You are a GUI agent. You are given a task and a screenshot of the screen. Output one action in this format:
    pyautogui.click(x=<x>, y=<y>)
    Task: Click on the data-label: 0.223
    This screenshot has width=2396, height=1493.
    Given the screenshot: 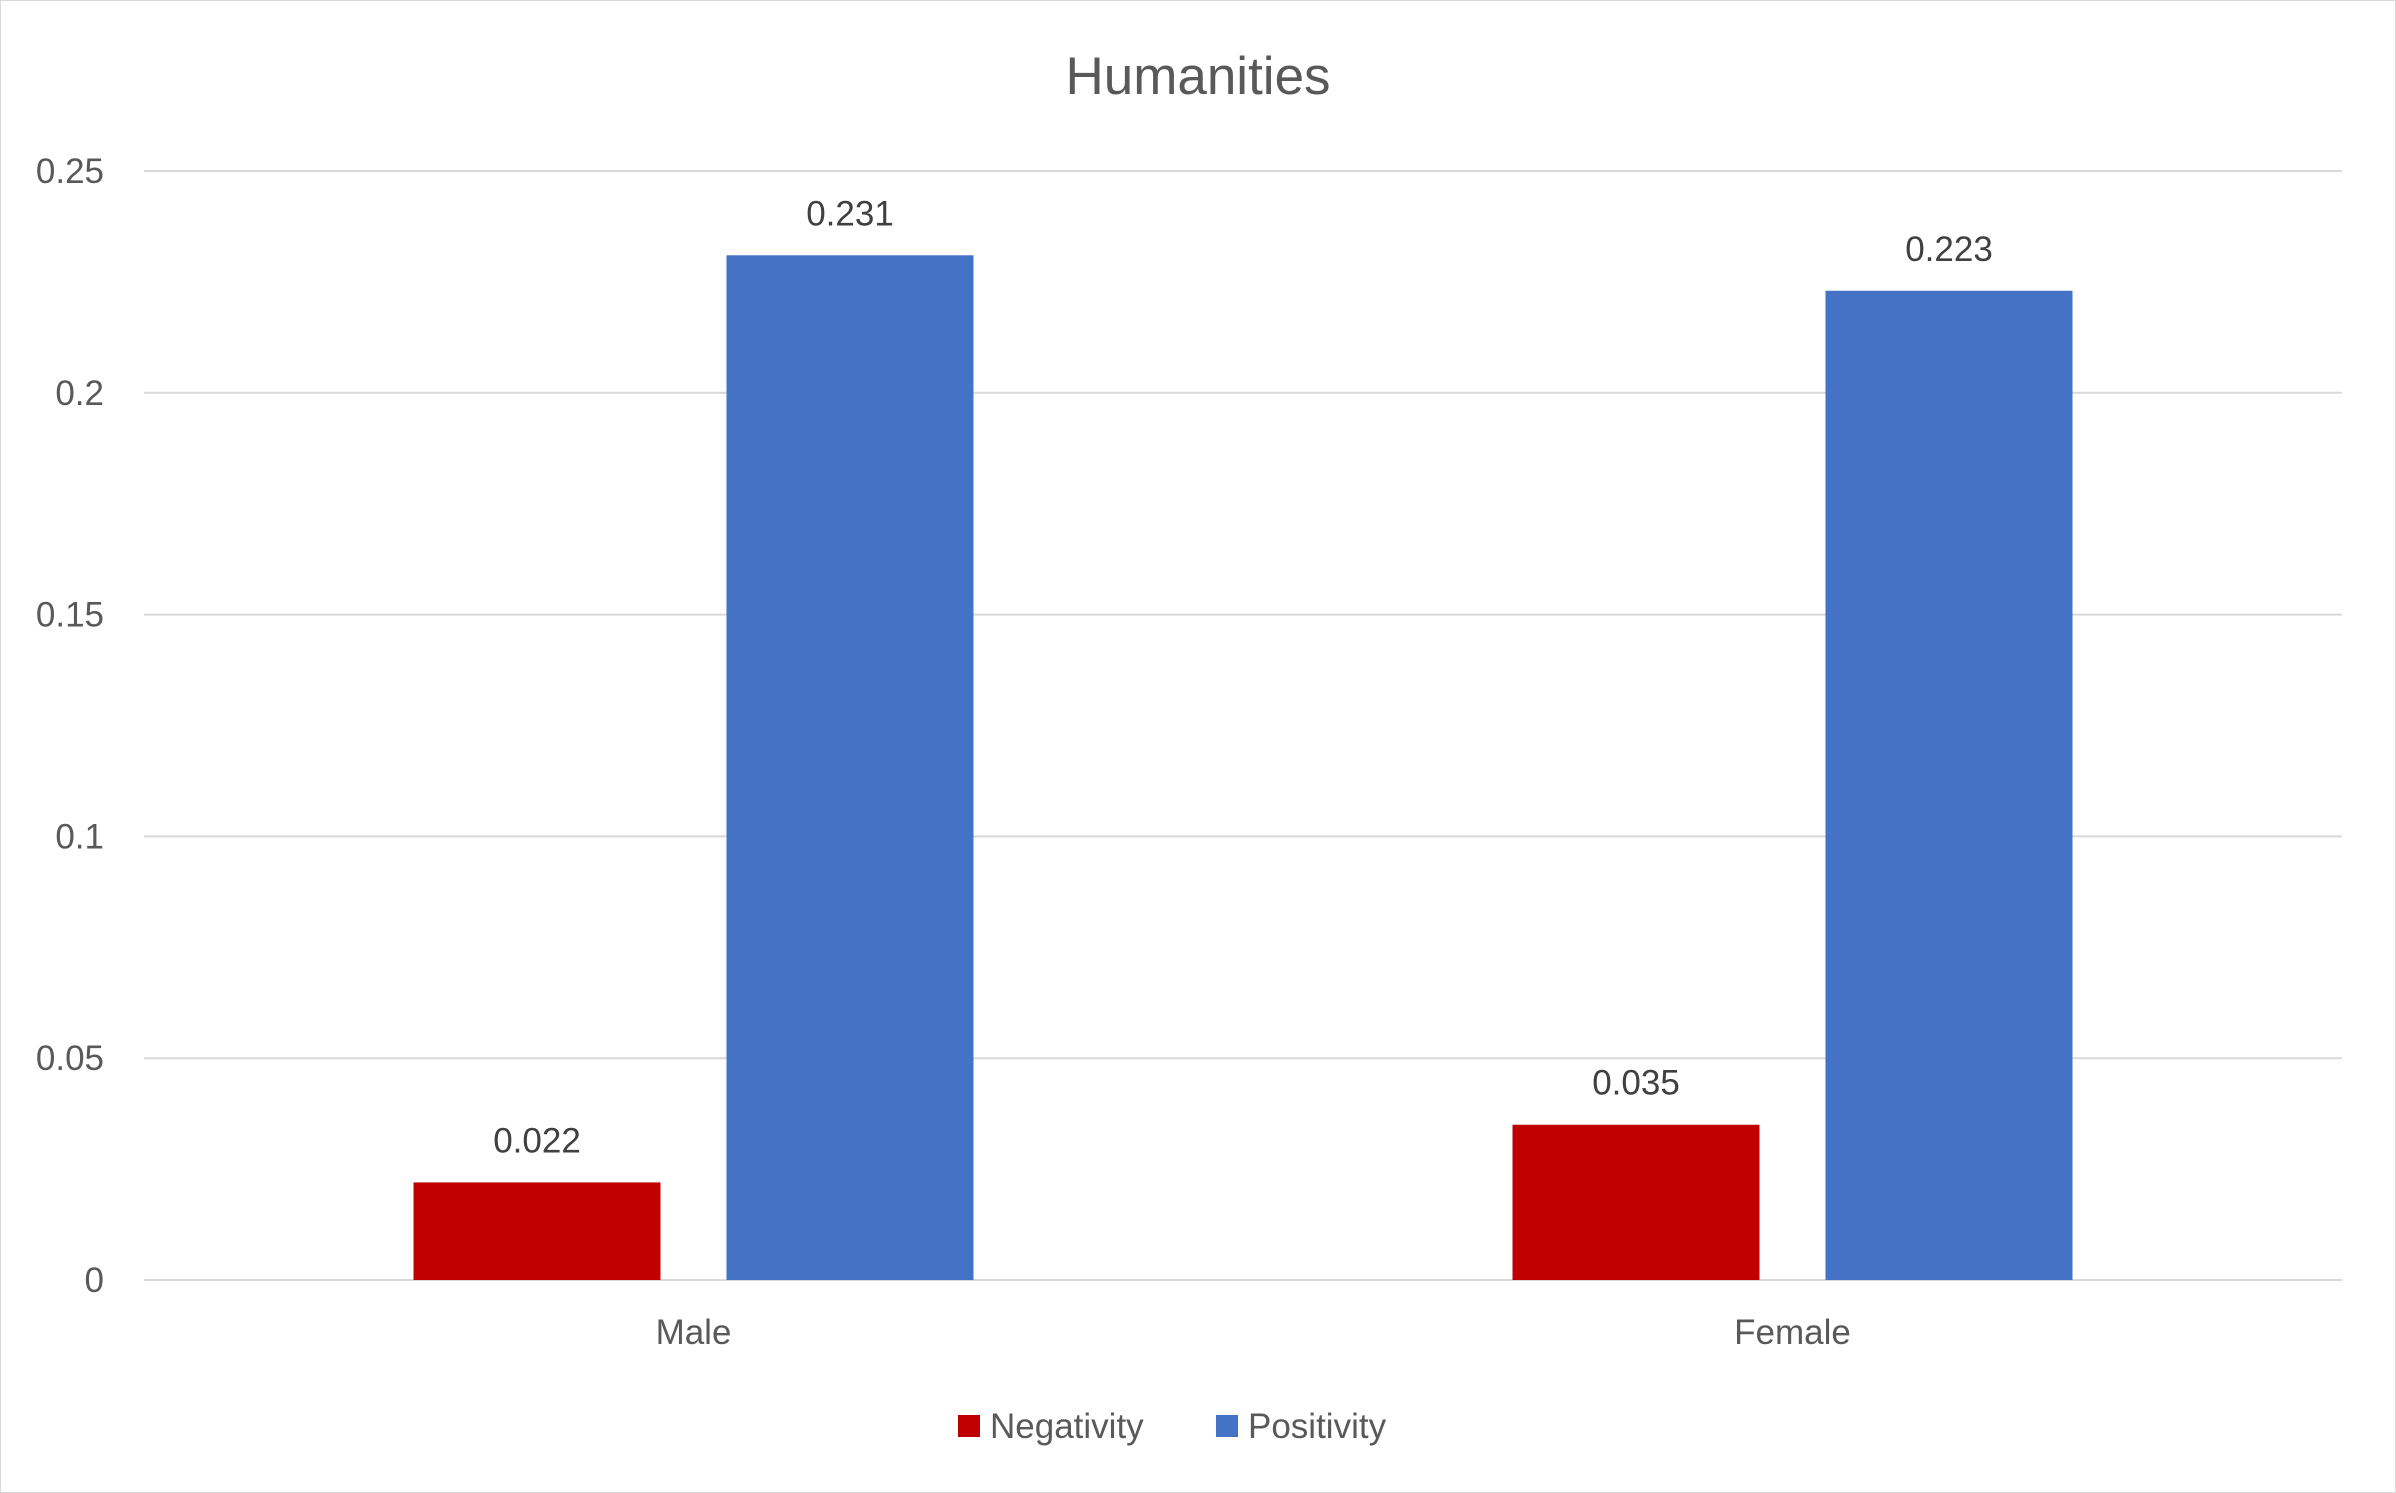 What is the action you would take?
    pyautogui.click(x=1949, y=249)
    